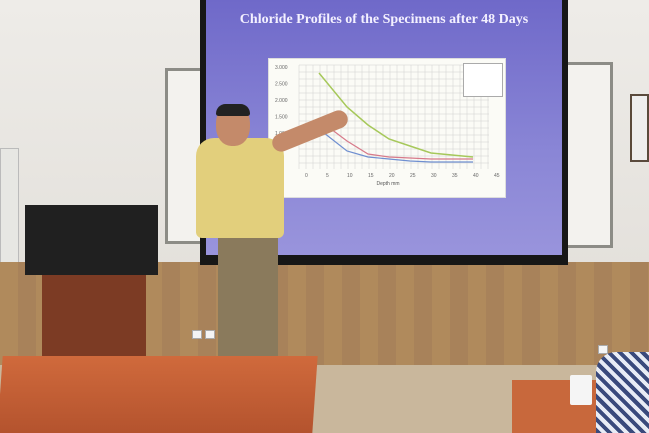  I want to click on audience-member, so click(622, 392).